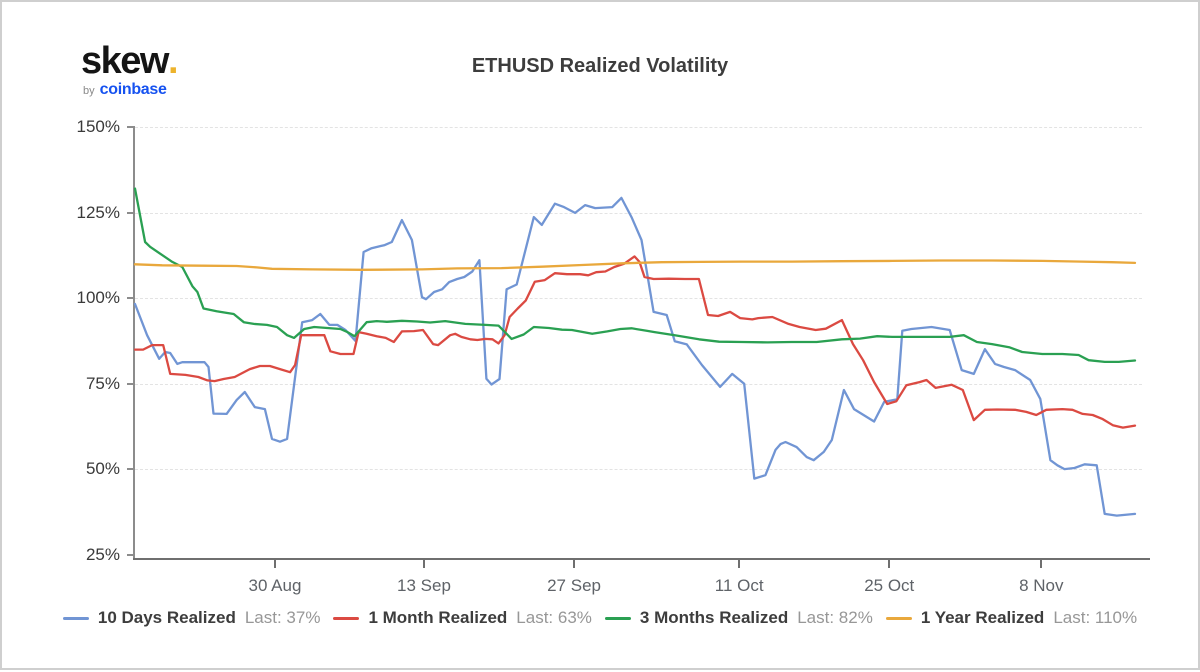 The image size is (1200, 672). I want to click on legend-series-label: 10 Days Realized, so click(166, 617).